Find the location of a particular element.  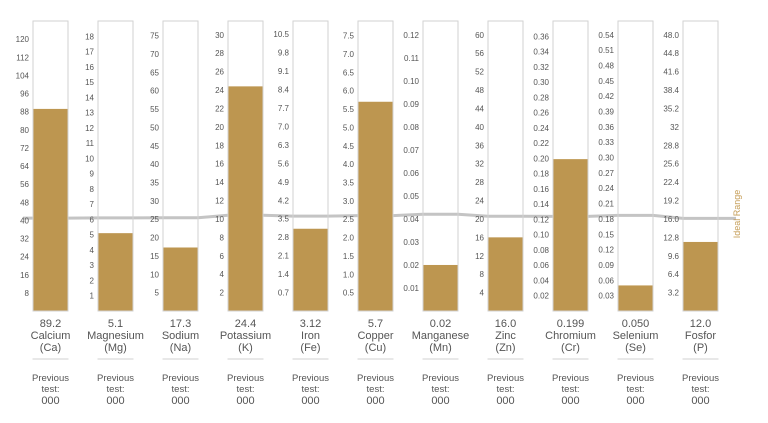

column-frame-manganese is located at coordinates (440, 166).